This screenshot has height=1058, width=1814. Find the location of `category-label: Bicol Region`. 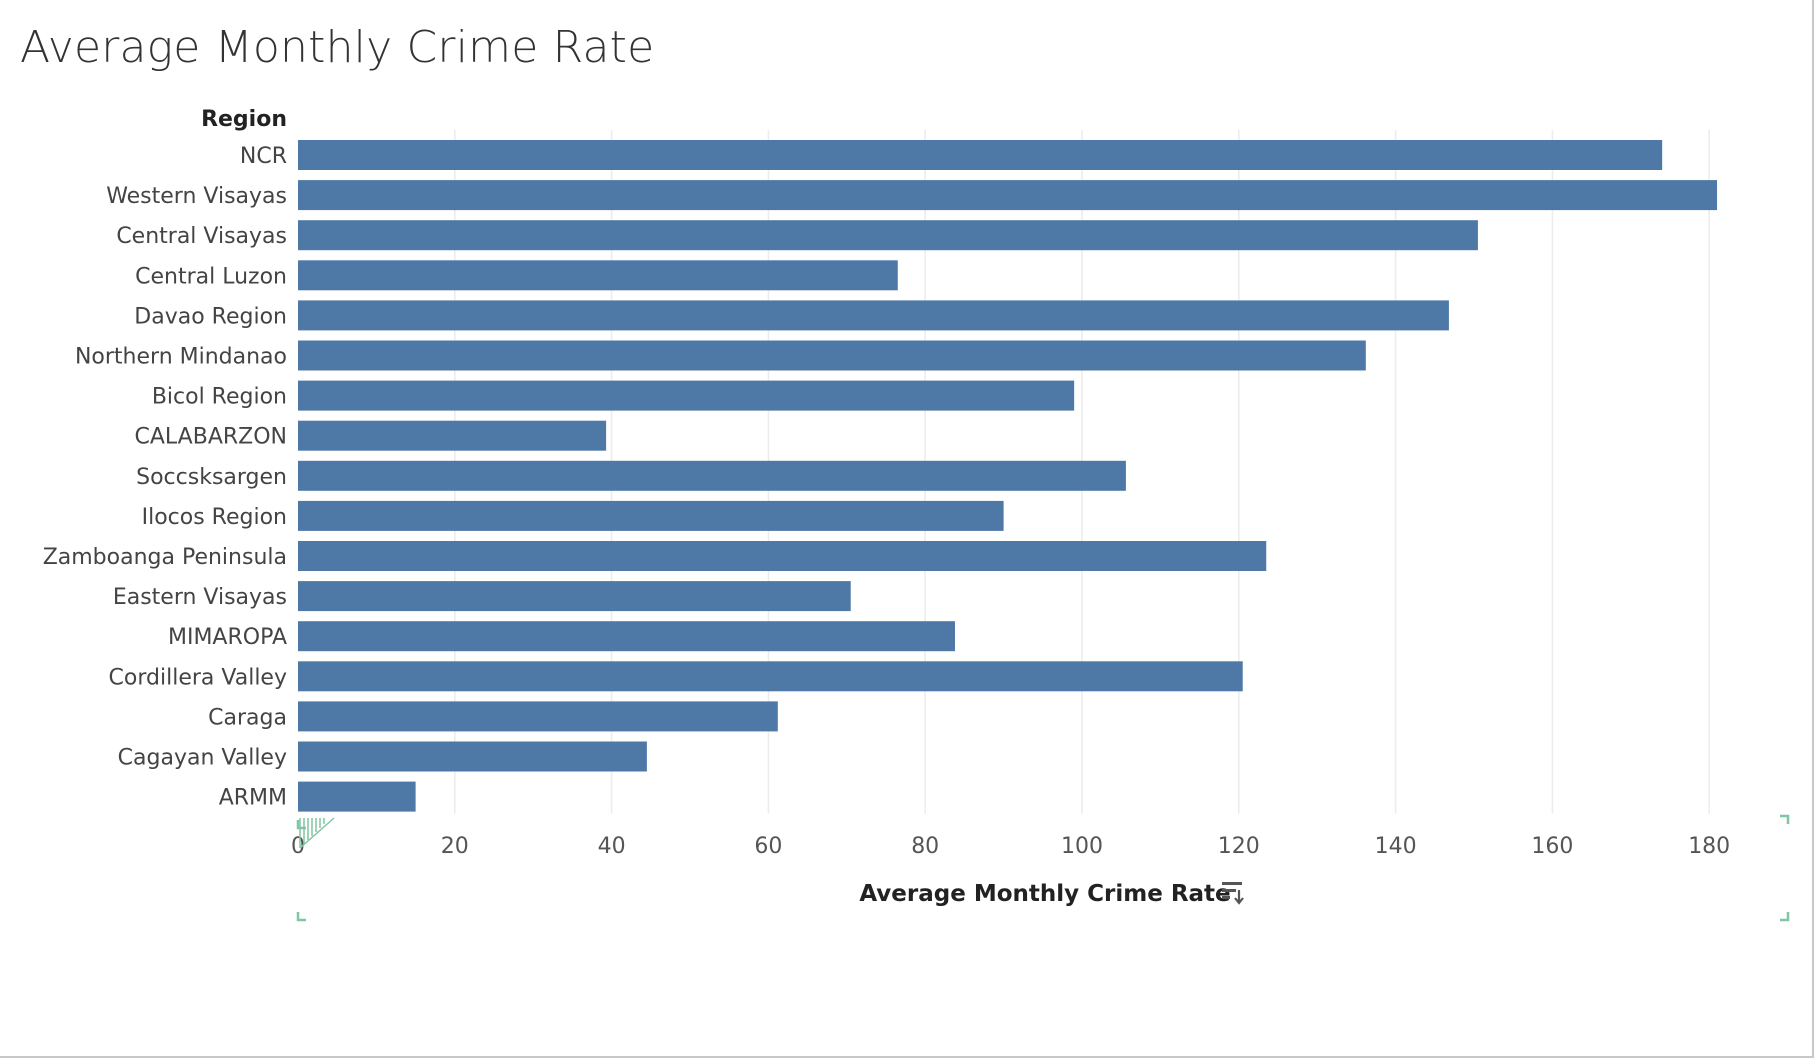

category-label: Bicol Region is located at coordinates (219, 397).